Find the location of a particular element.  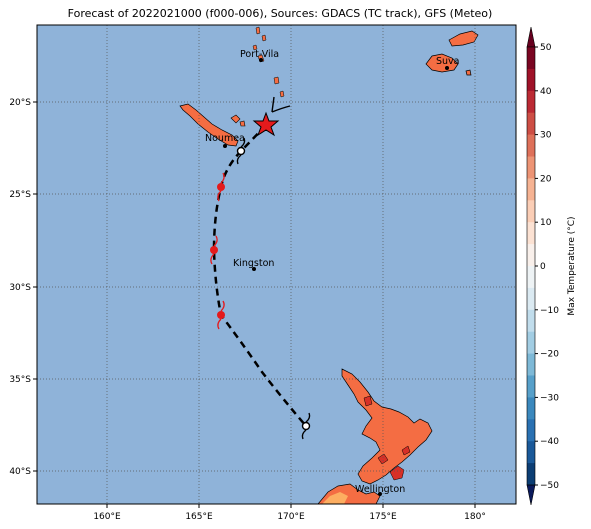

y-tick-label: 40°S is located at coordinates (20, 472).